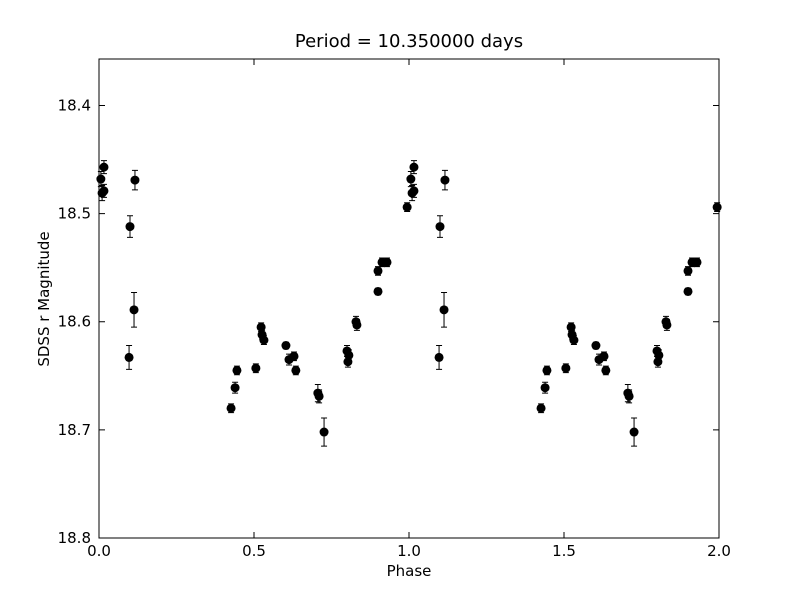  Describe the element at coordinates (74, 322) in the screenshot. I see `y-tick-label: 18.6` at that location.